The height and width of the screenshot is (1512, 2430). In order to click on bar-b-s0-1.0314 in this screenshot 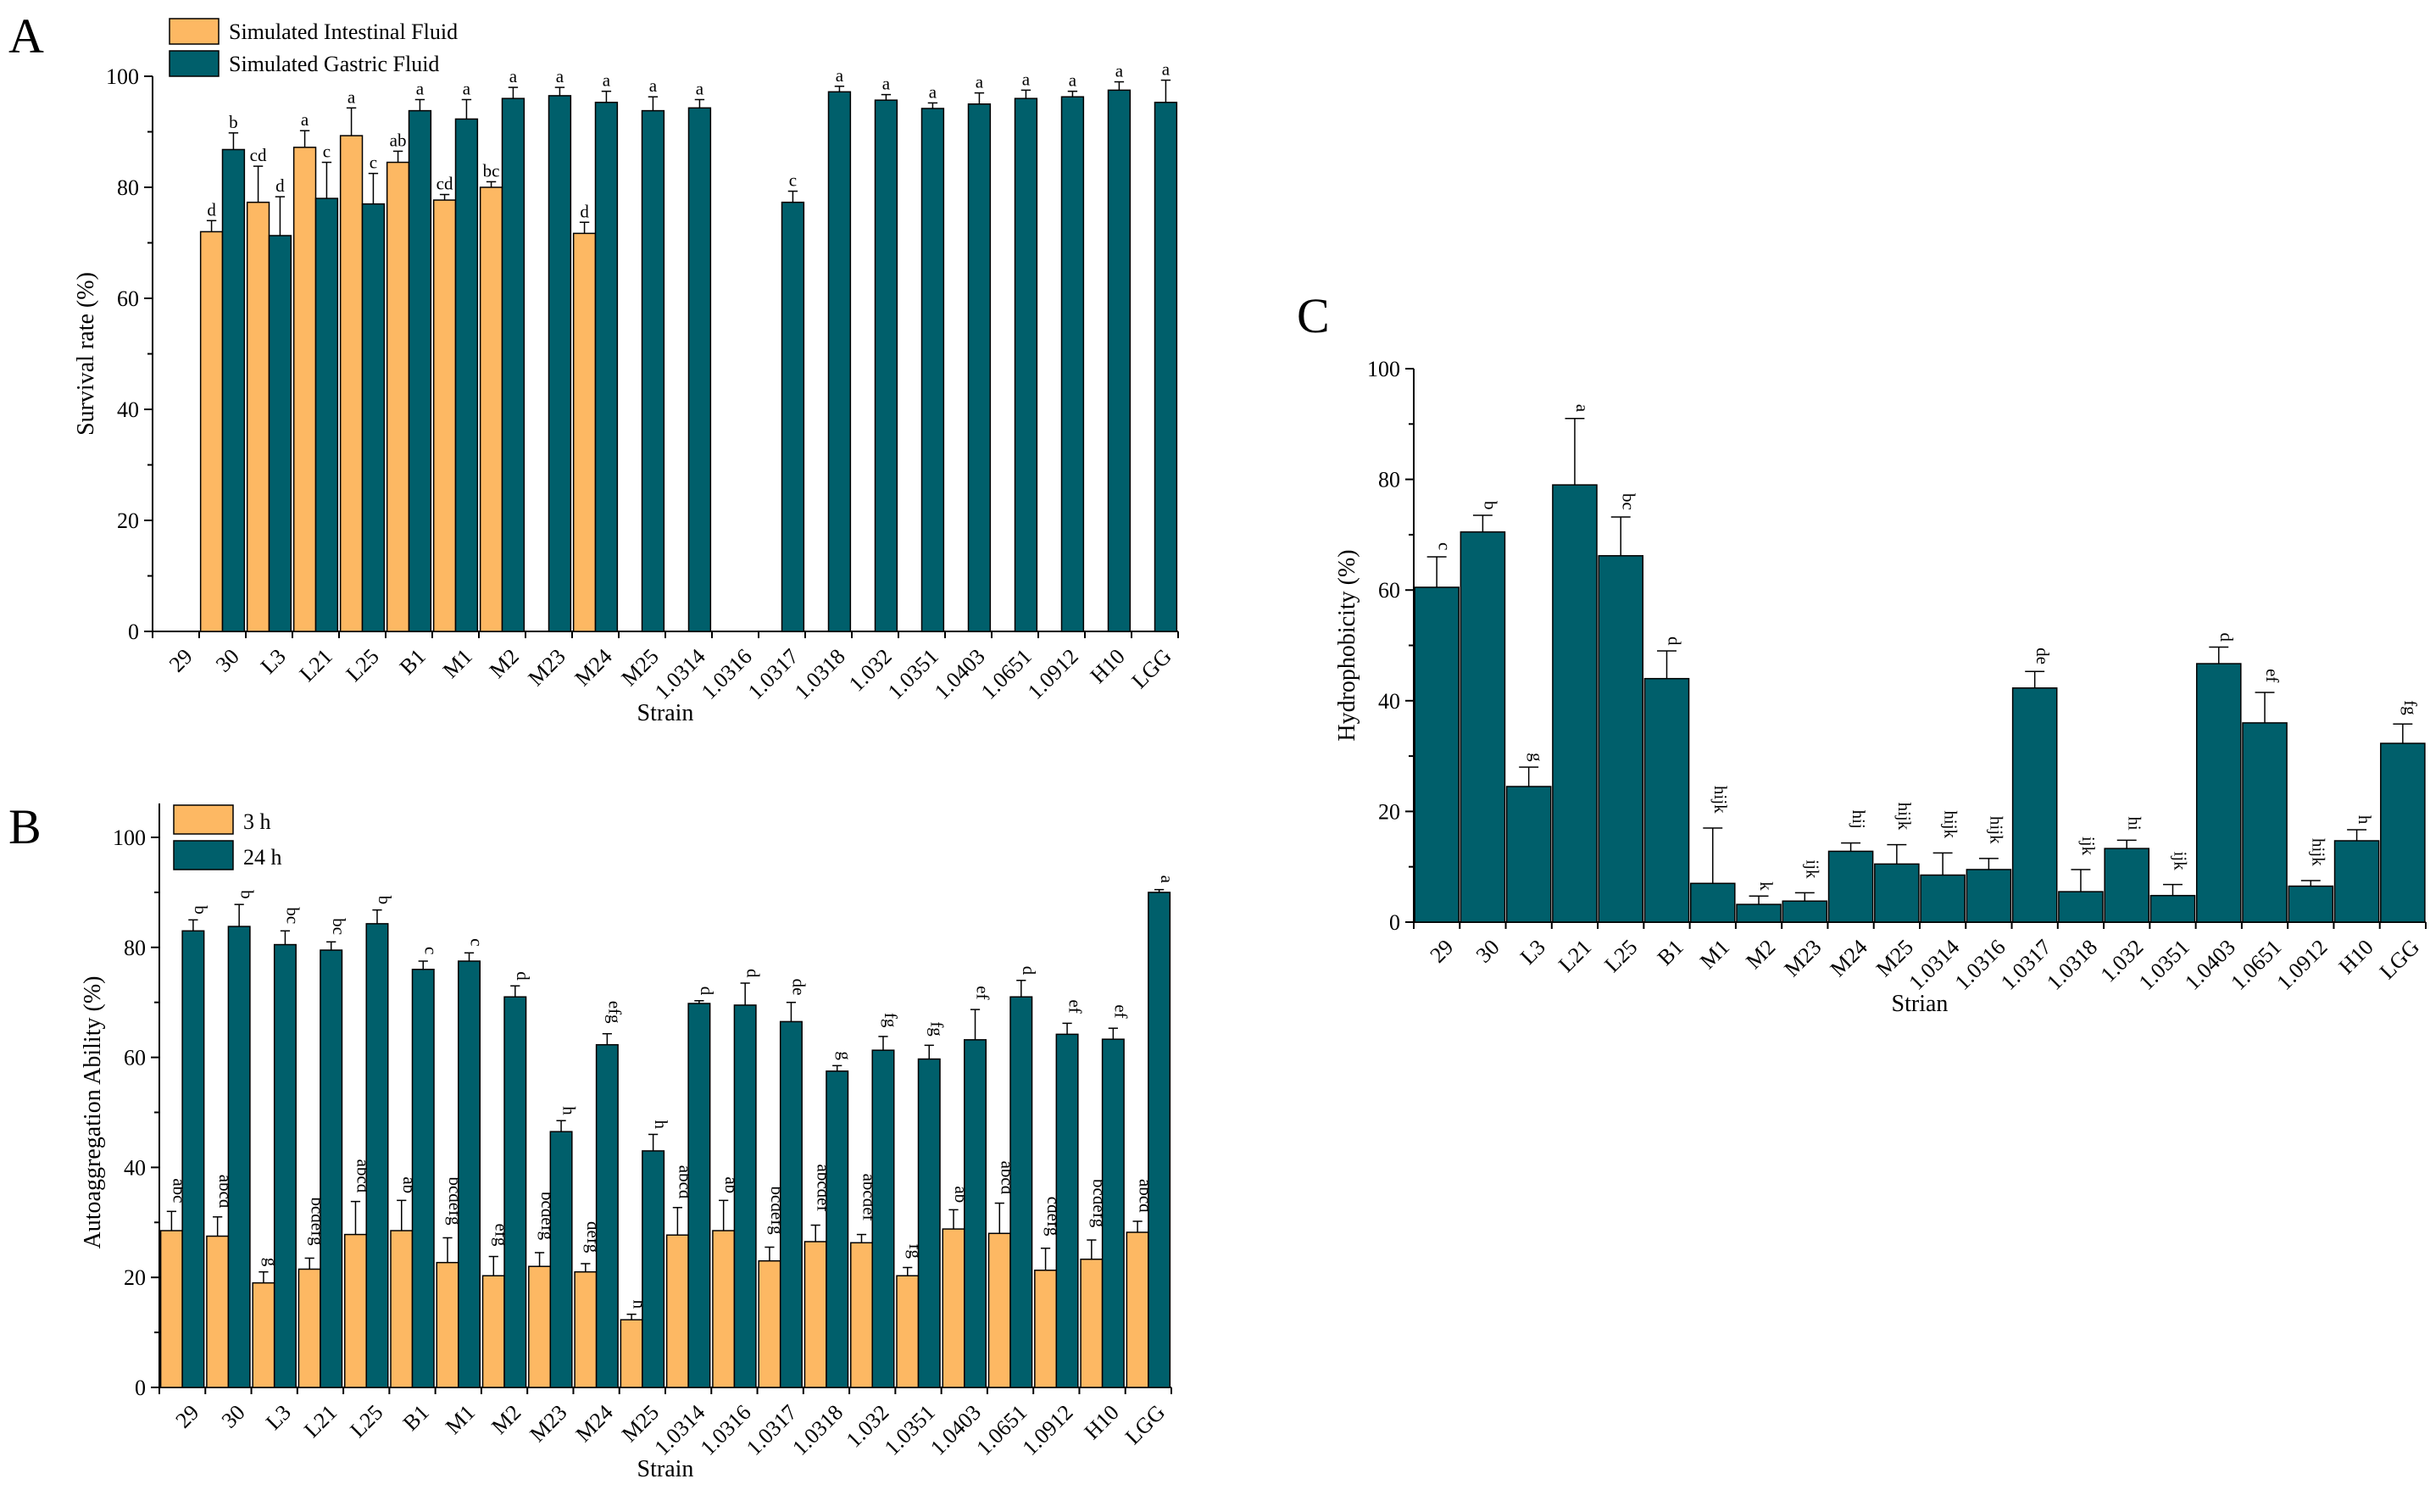, I will do `click(677, 1311)`.